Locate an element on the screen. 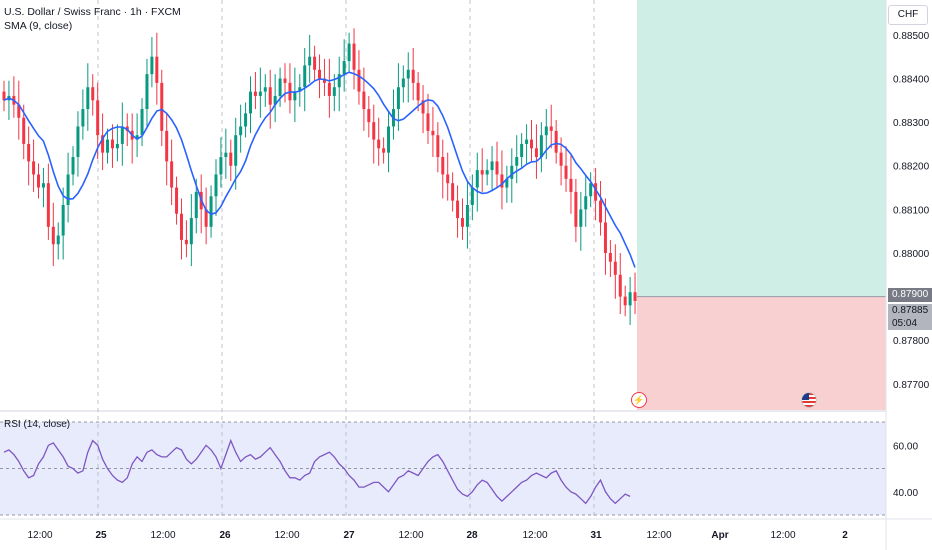  lightning-icon: ⚡ is located at coordinates (639, 400).